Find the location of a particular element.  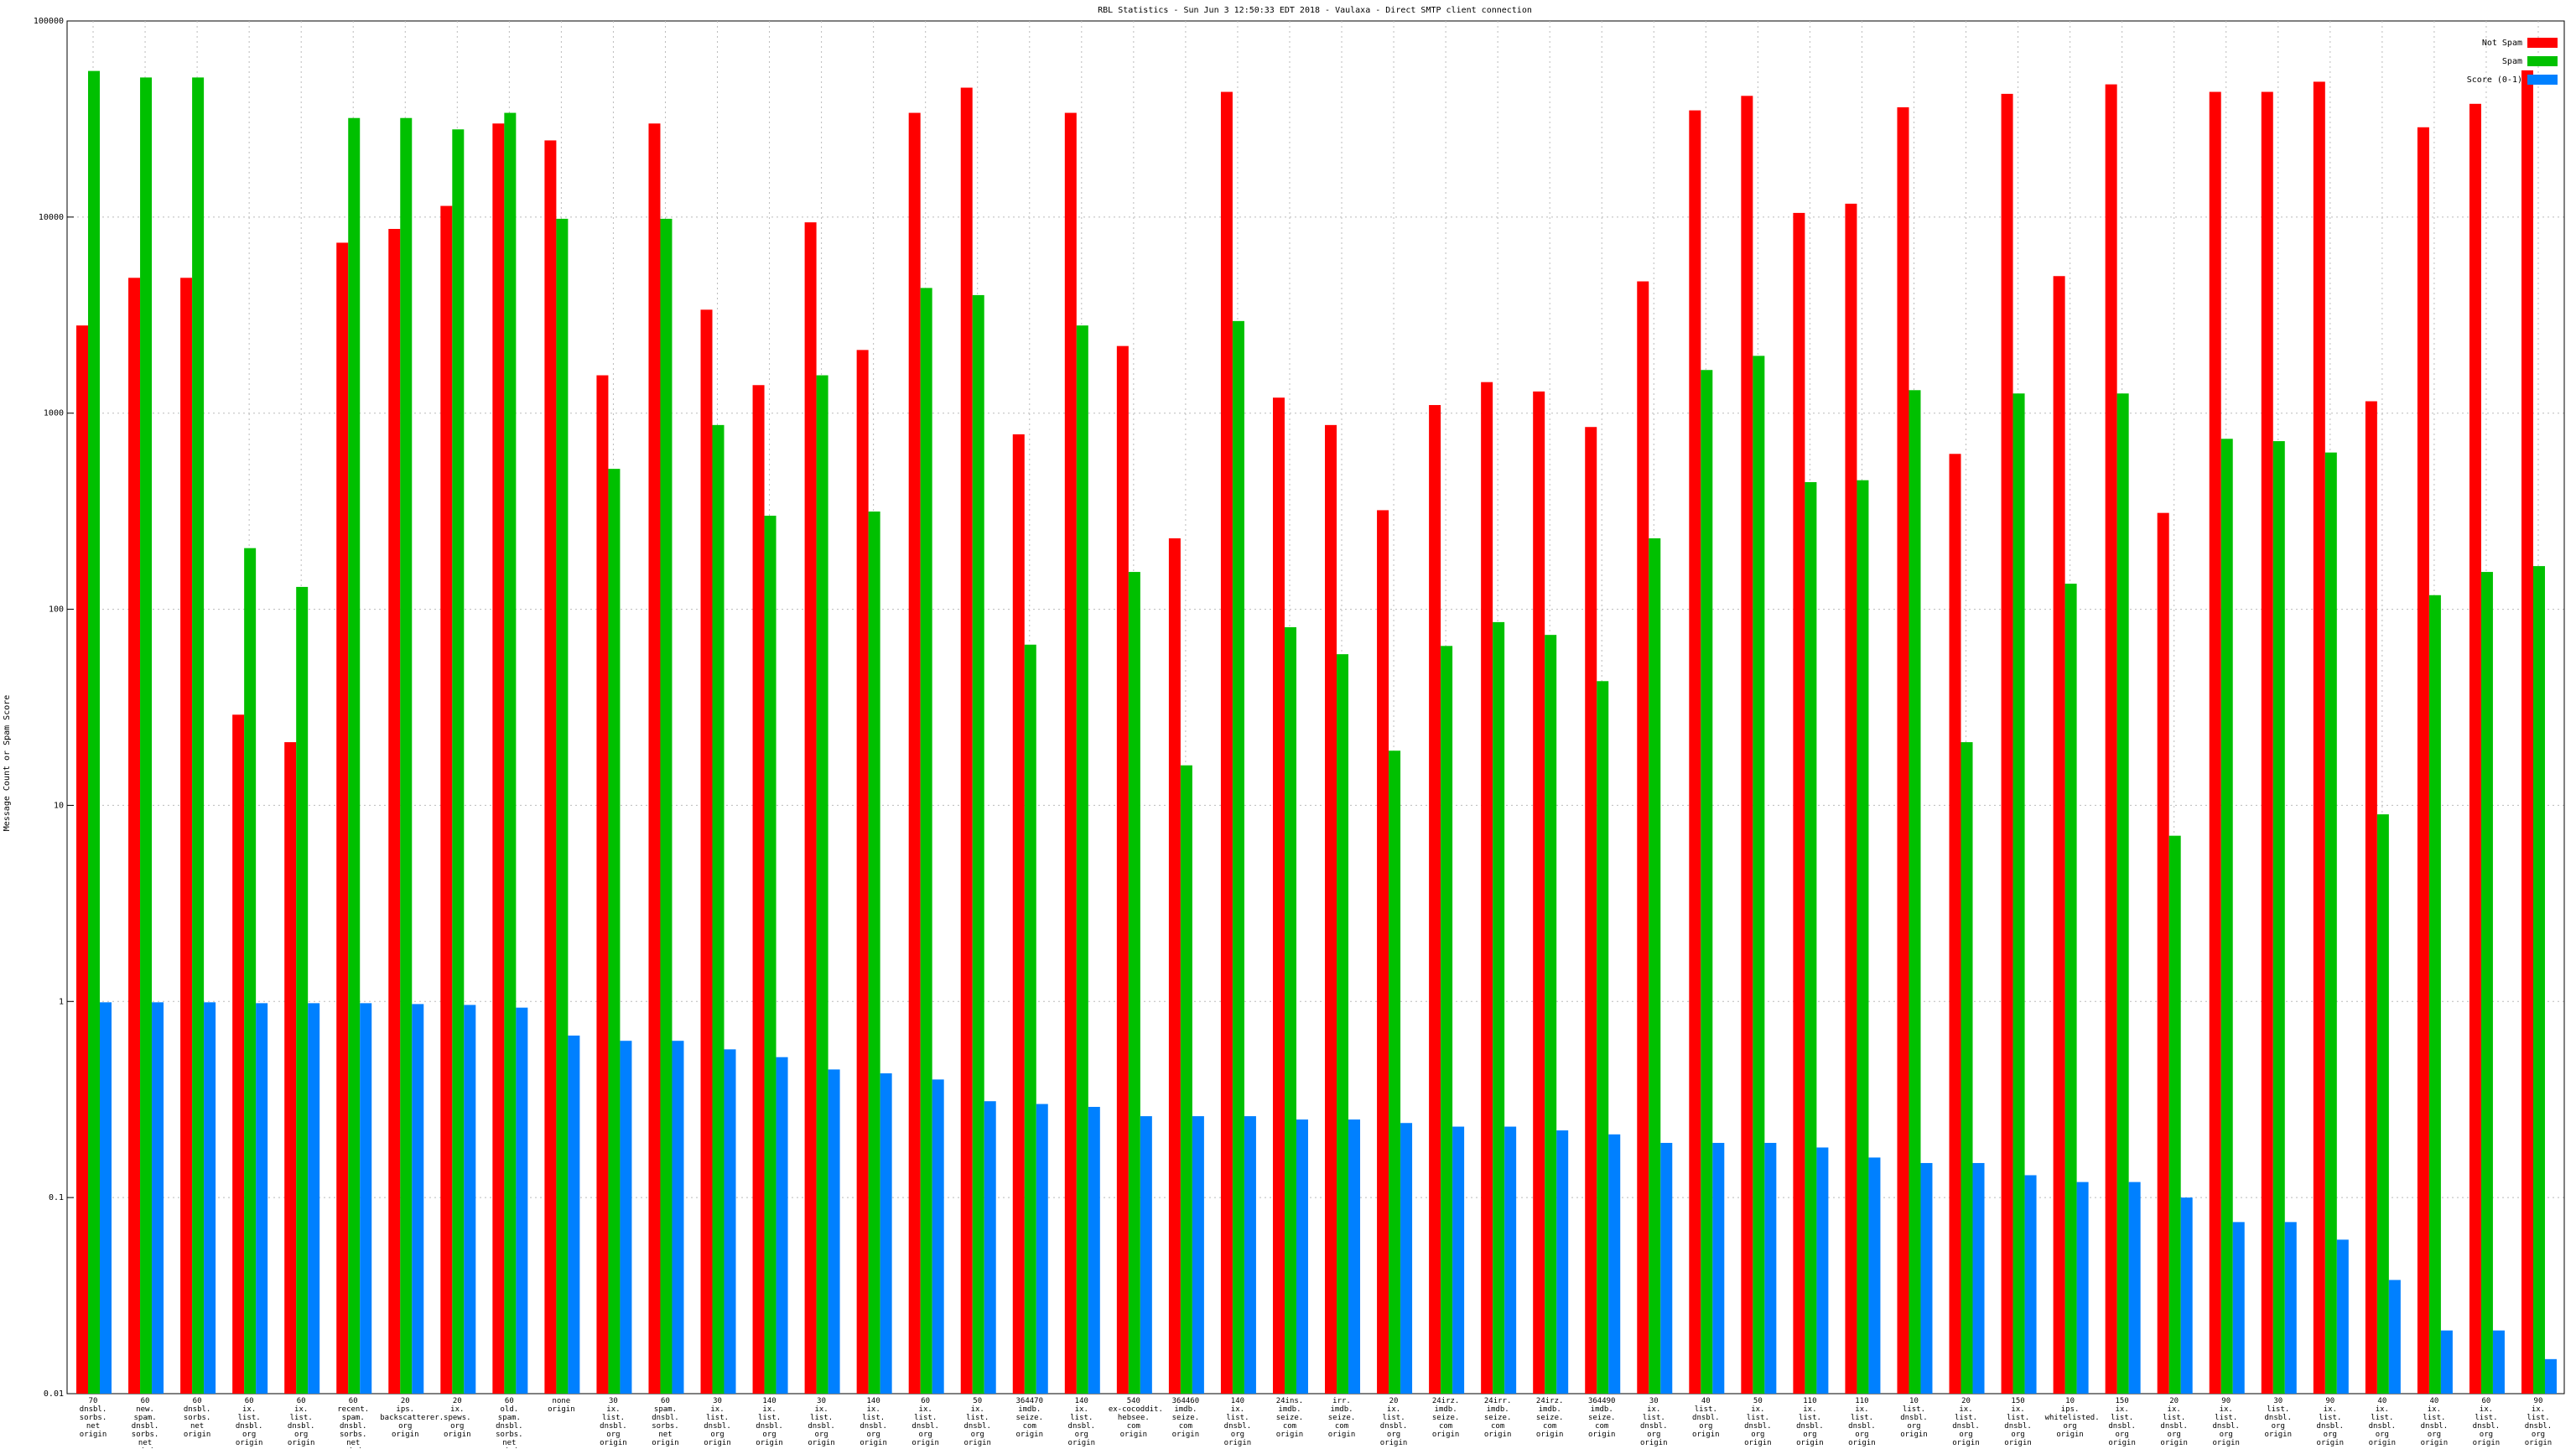

x-tick-label: none origin is located at coordinates (561, 1405).